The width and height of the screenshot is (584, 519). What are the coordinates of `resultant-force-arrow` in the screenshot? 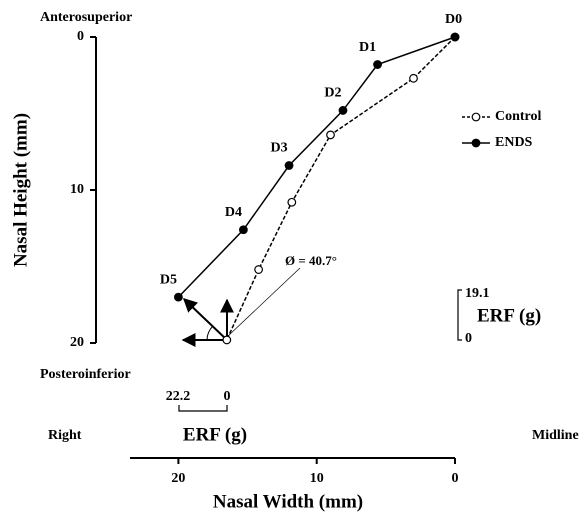 It's located at (205, 319).